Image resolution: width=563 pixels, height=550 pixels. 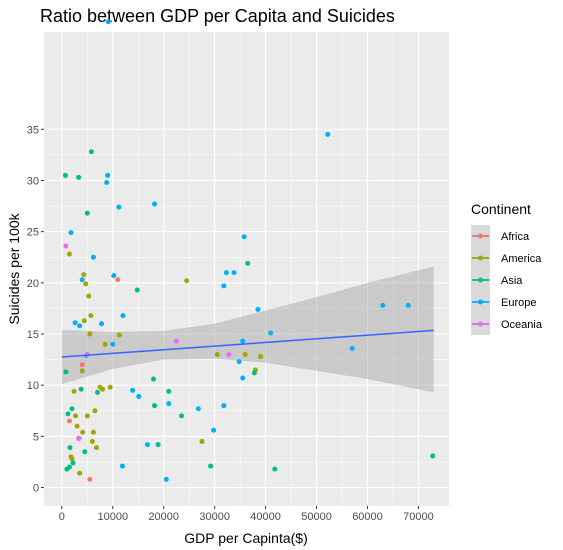 I want to click on x-tick-label: 60000, so click(x=367, y=517).